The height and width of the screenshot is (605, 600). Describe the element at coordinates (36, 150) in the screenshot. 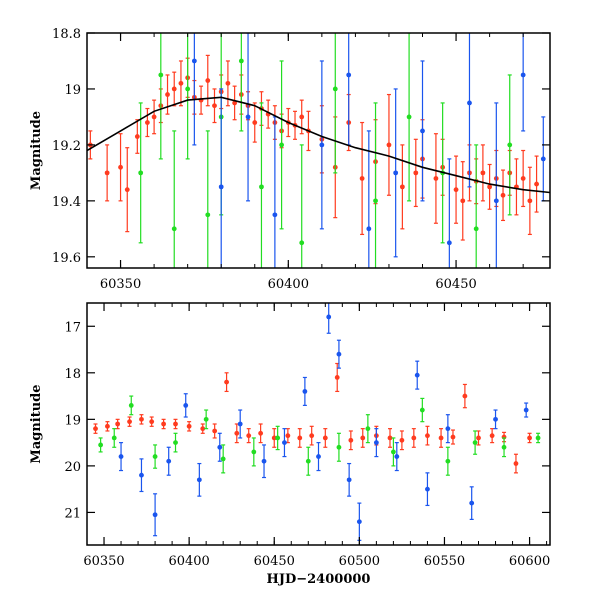

I see `top-panel-ylabel: Magnitude` at that location.